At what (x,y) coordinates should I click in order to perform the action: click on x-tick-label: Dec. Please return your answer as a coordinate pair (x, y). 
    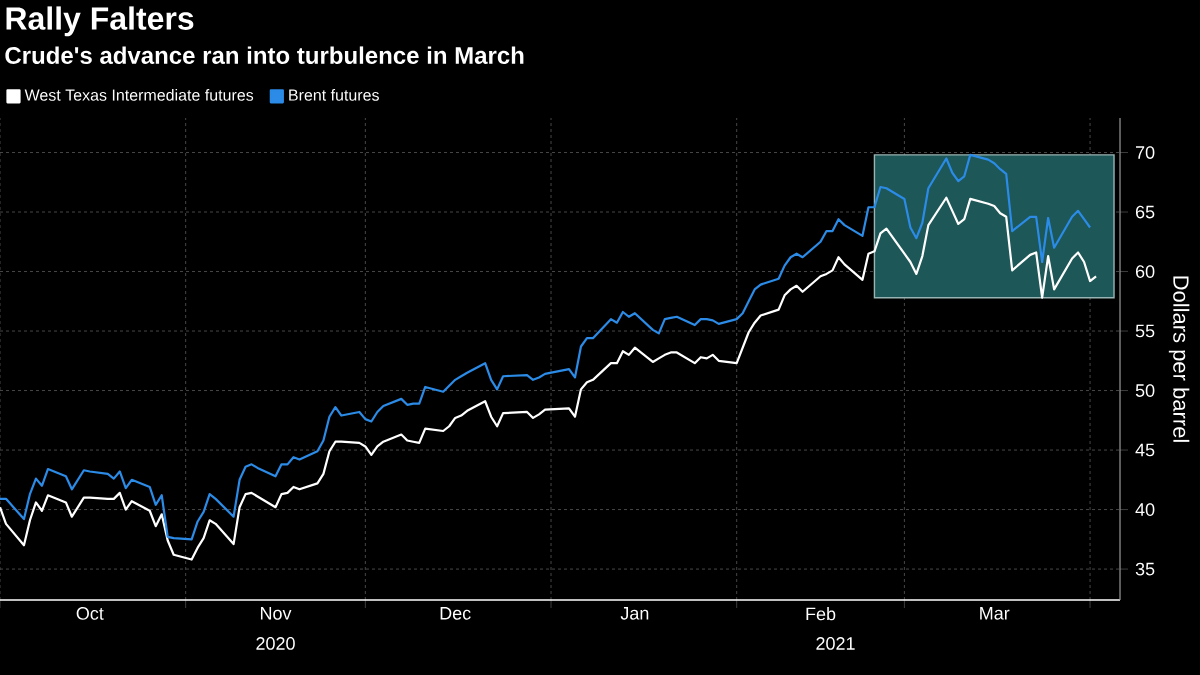
    Looking at the image, I should click on (455, 613).